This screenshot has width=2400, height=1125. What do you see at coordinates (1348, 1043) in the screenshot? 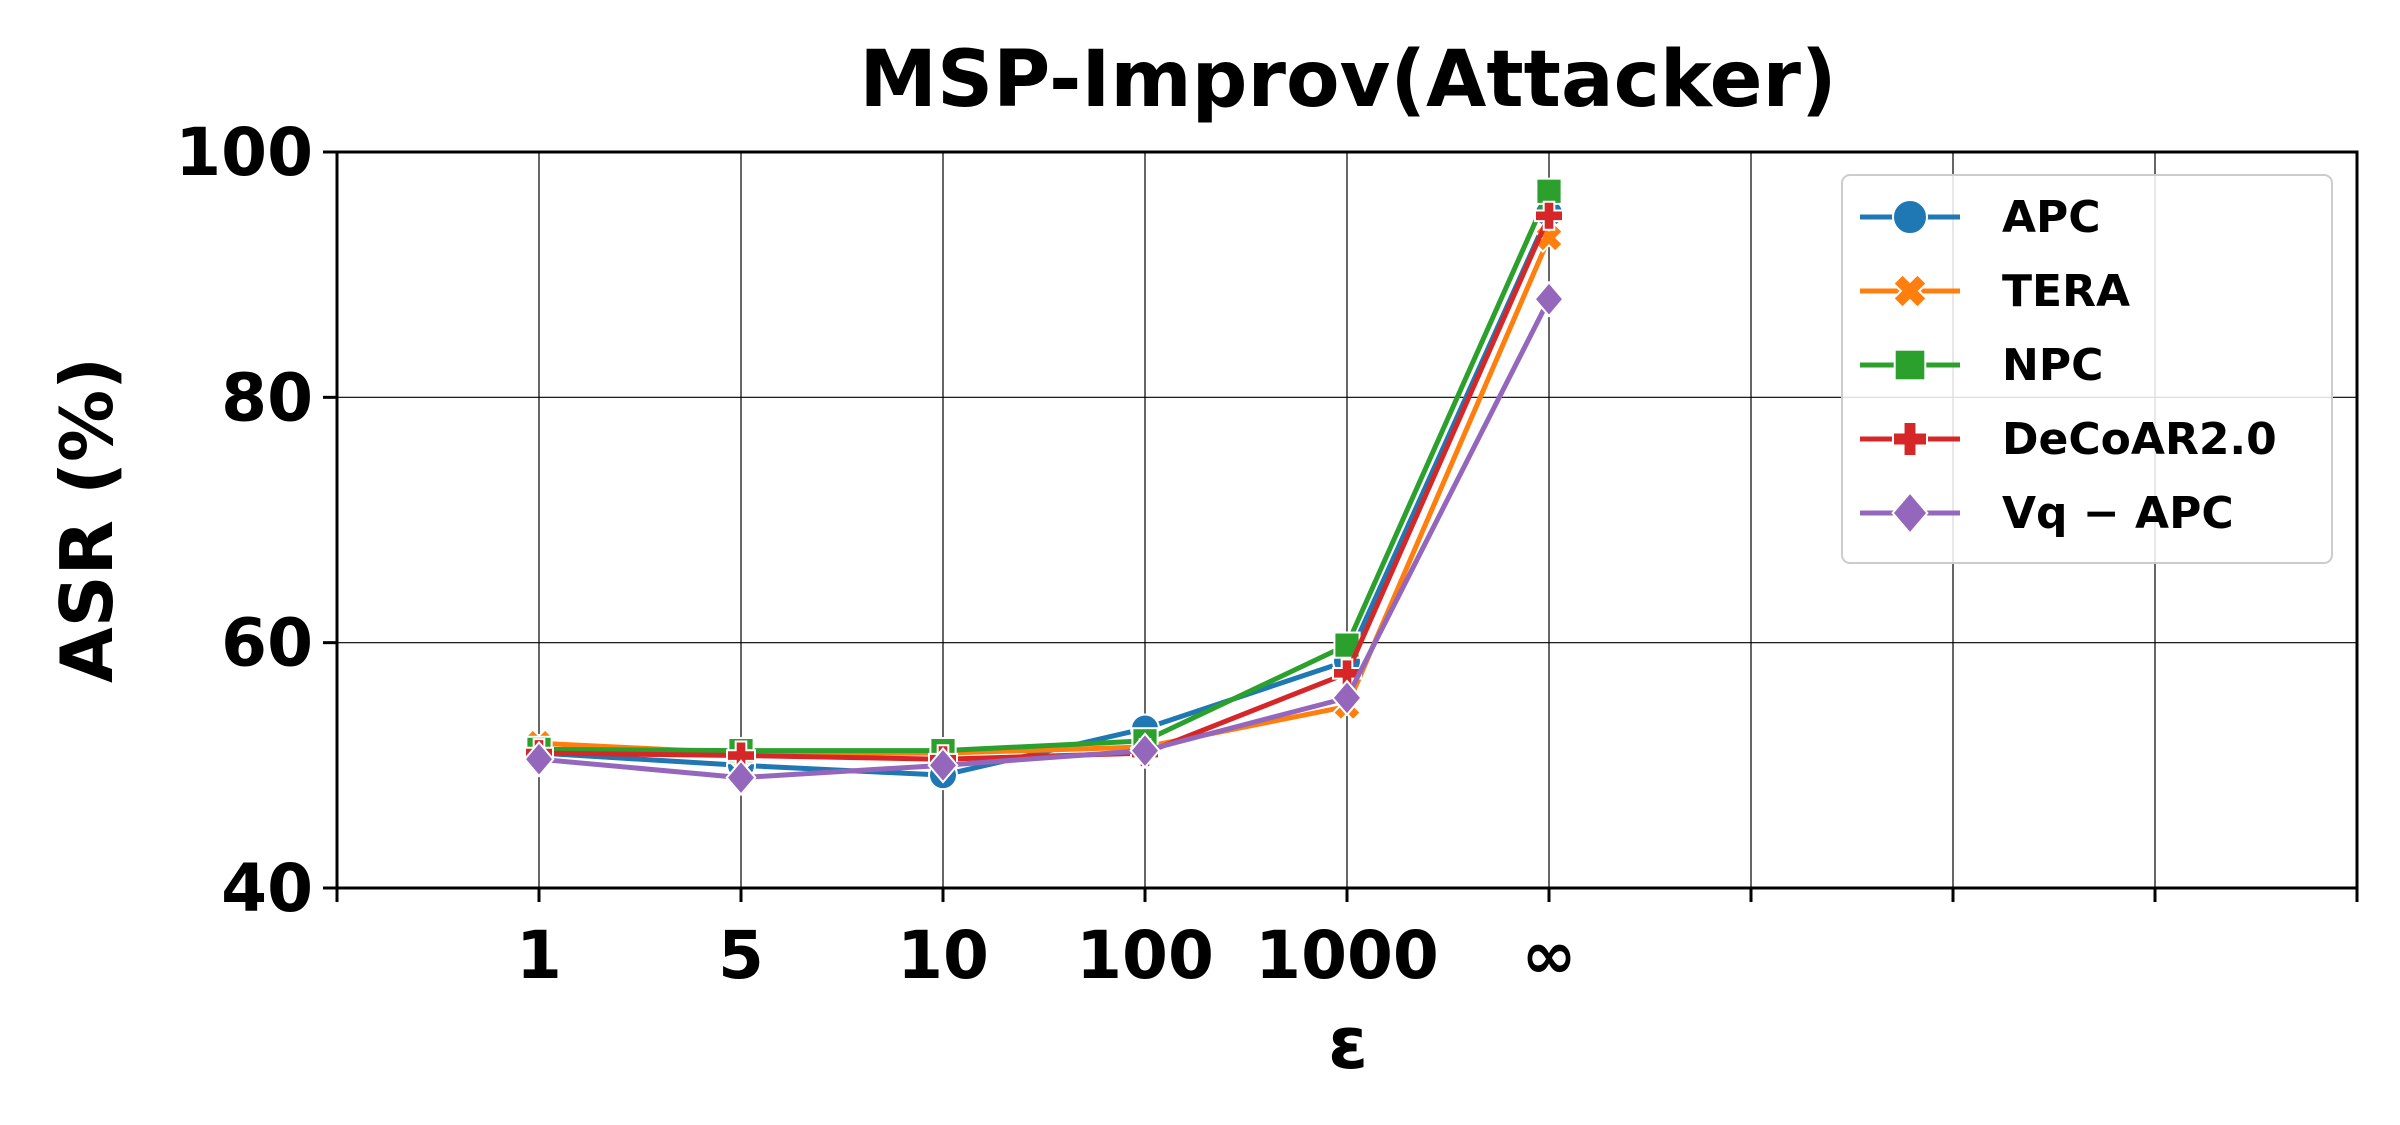
I see `x-axis-label: ε` at bounding box center [1348, 1043].